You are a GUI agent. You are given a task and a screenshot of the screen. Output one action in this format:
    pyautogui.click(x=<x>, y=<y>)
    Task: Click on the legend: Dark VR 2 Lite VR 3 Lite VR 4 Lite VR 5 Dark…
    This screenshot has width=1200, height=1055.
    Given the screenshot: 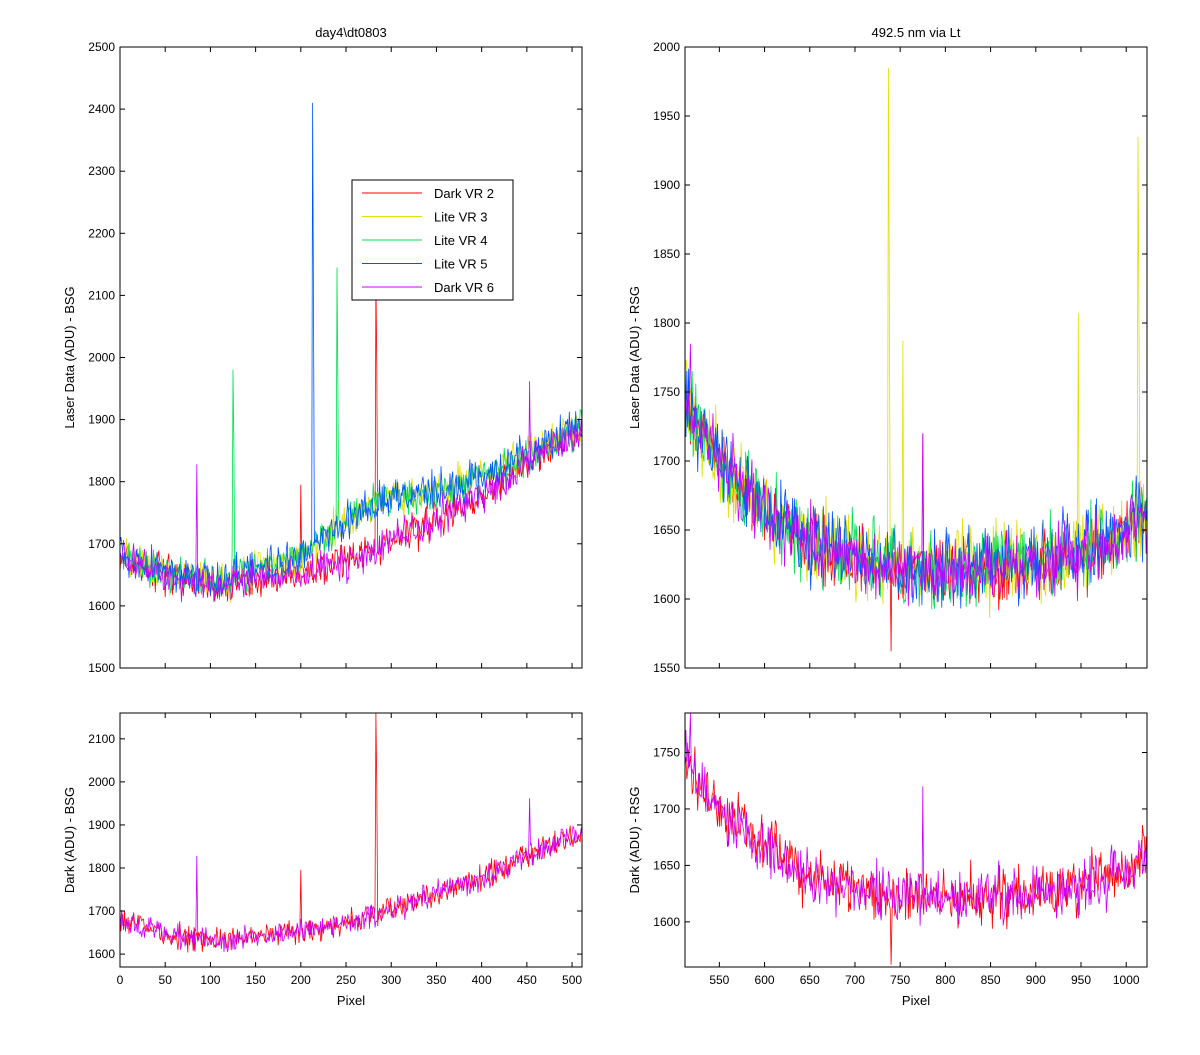 What is the action you would take?
    pyautogui.click(x=432, y=240)
    